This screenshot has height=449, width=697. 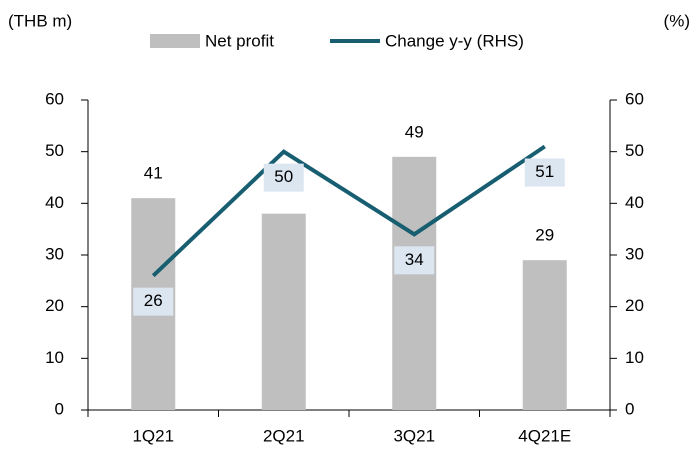 I want to click on legend-label: Change y-y (RHS), so click(x=454, y=40).